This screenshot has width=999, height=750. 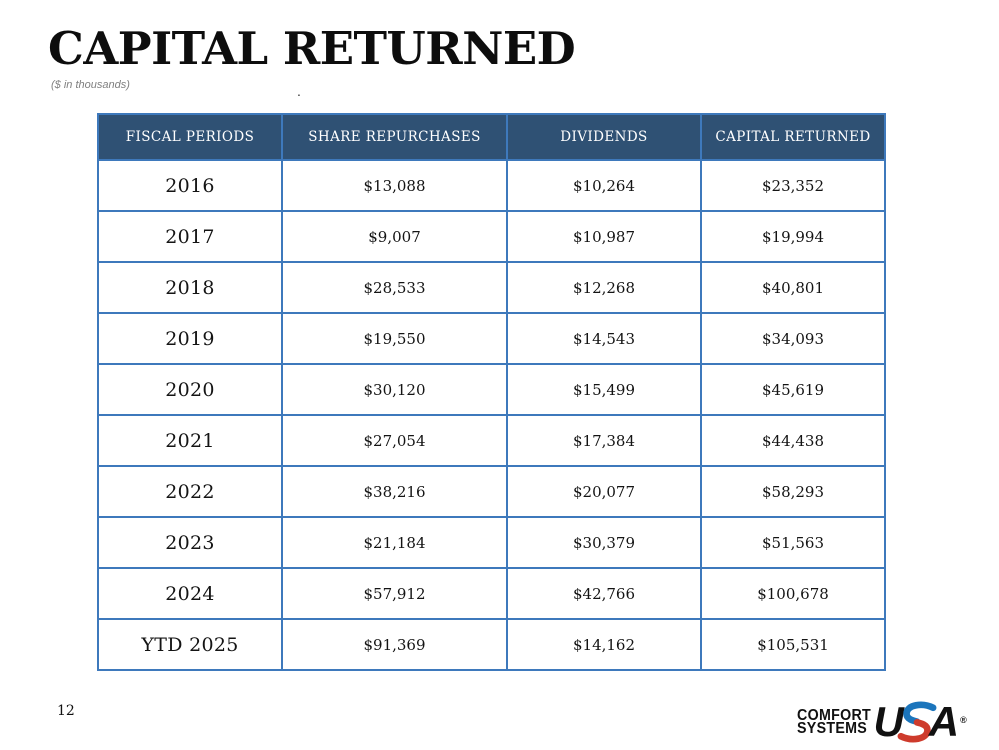 What do you see at coordinates (394, 185) in the screenshot?
I see `share-repurchases-cell: $13,088` at bounding box center [394, 185].